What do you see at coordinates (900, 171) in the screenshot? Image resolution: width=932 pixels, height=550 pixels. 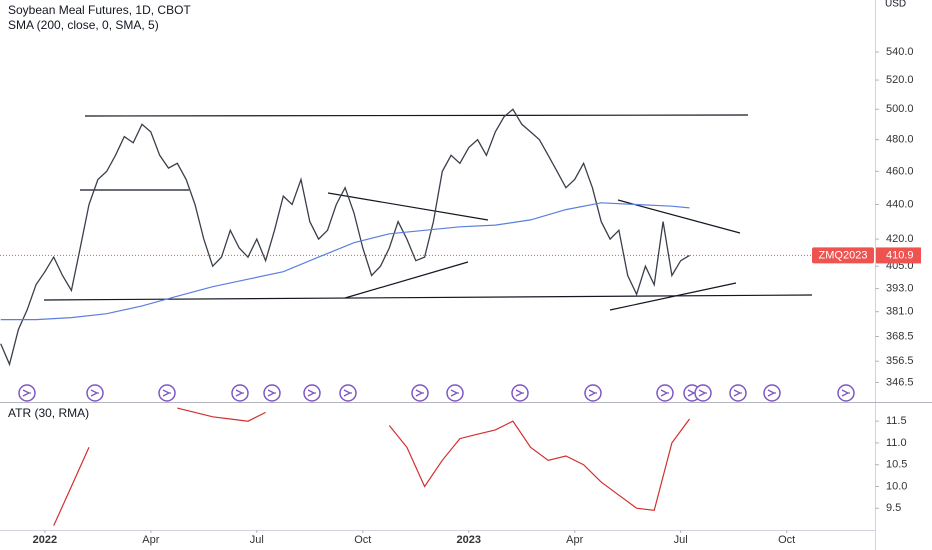 I see `y-tick-label: 460.0` at bounding box center [900, 171].